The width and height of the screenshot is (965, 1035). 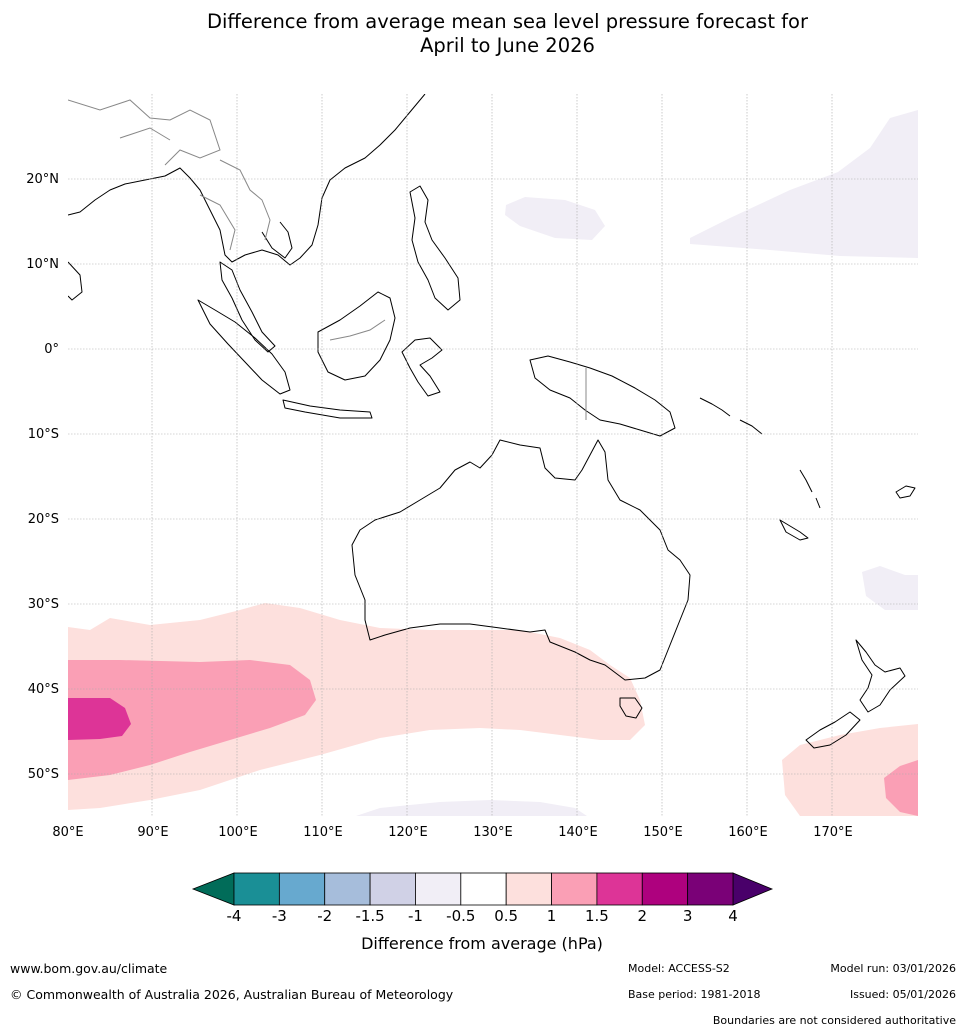 I want to click on philippines-outline, so click(x=435, y=248).